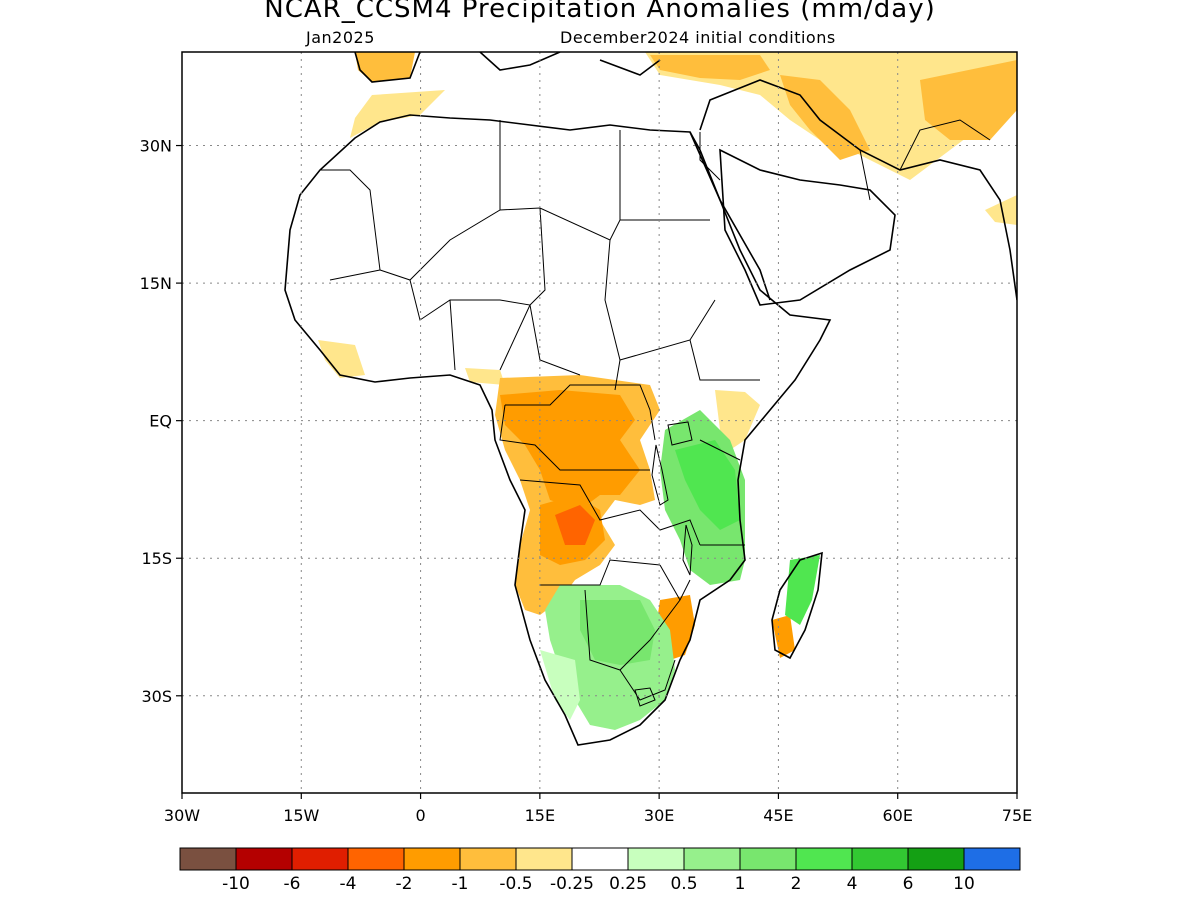 This screenshot has height=900, width=1200. What do you see at coordinates (807, 227) in the screenshot?
I see `arabia-coastline` at bounding box center [807, 227].